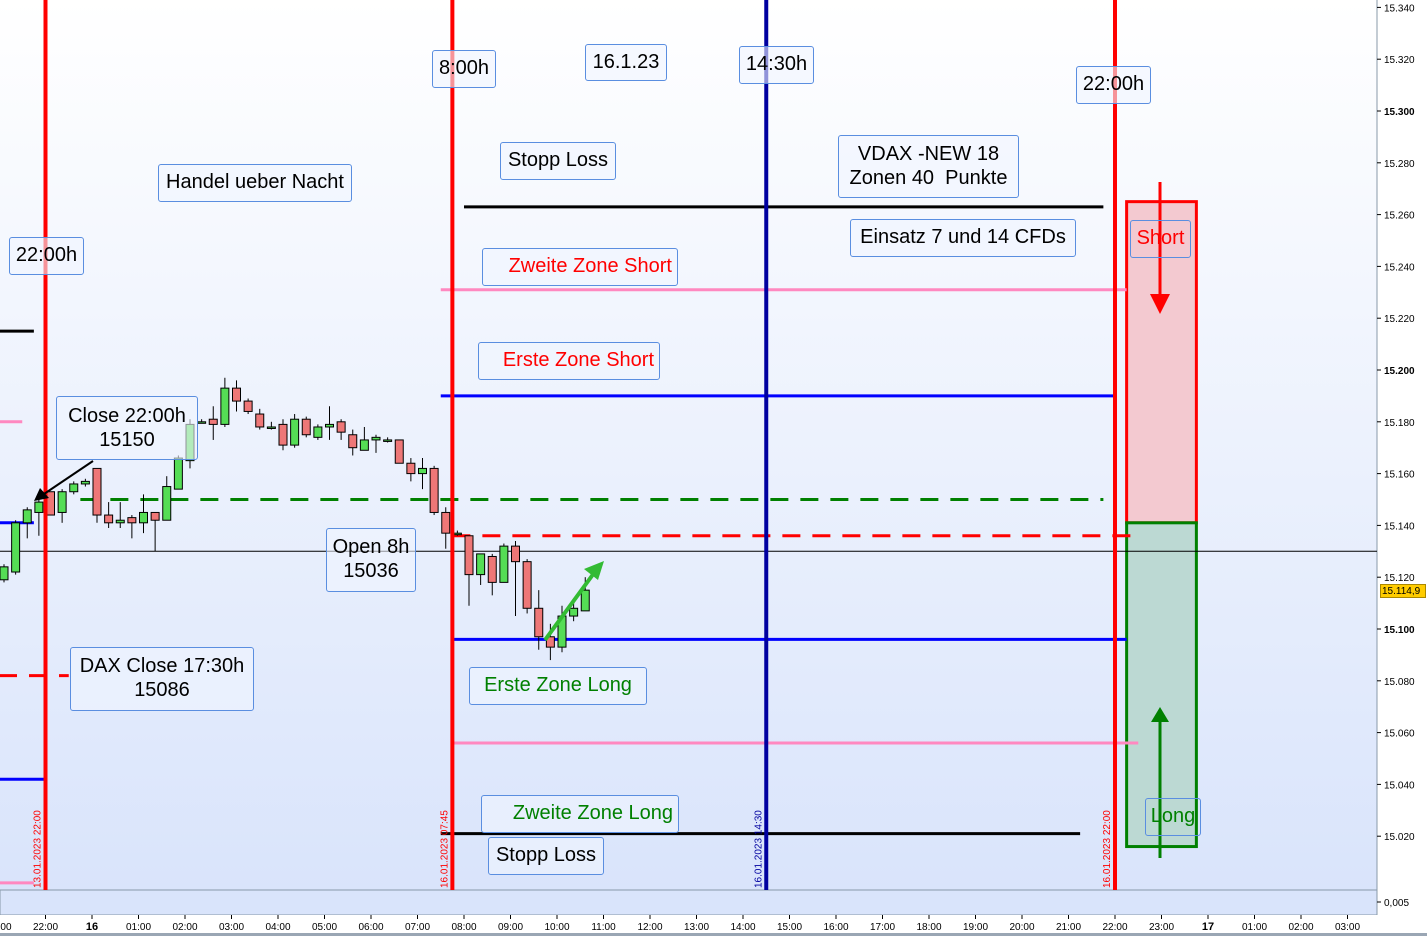 Image resolution: width=1427 pixels, height=936 pixels. What do you see at coordinates (758, 849) in the screenshot?
I see `time-marker-label: 16.01.2023 14:30` at bounding box center [758, 849].